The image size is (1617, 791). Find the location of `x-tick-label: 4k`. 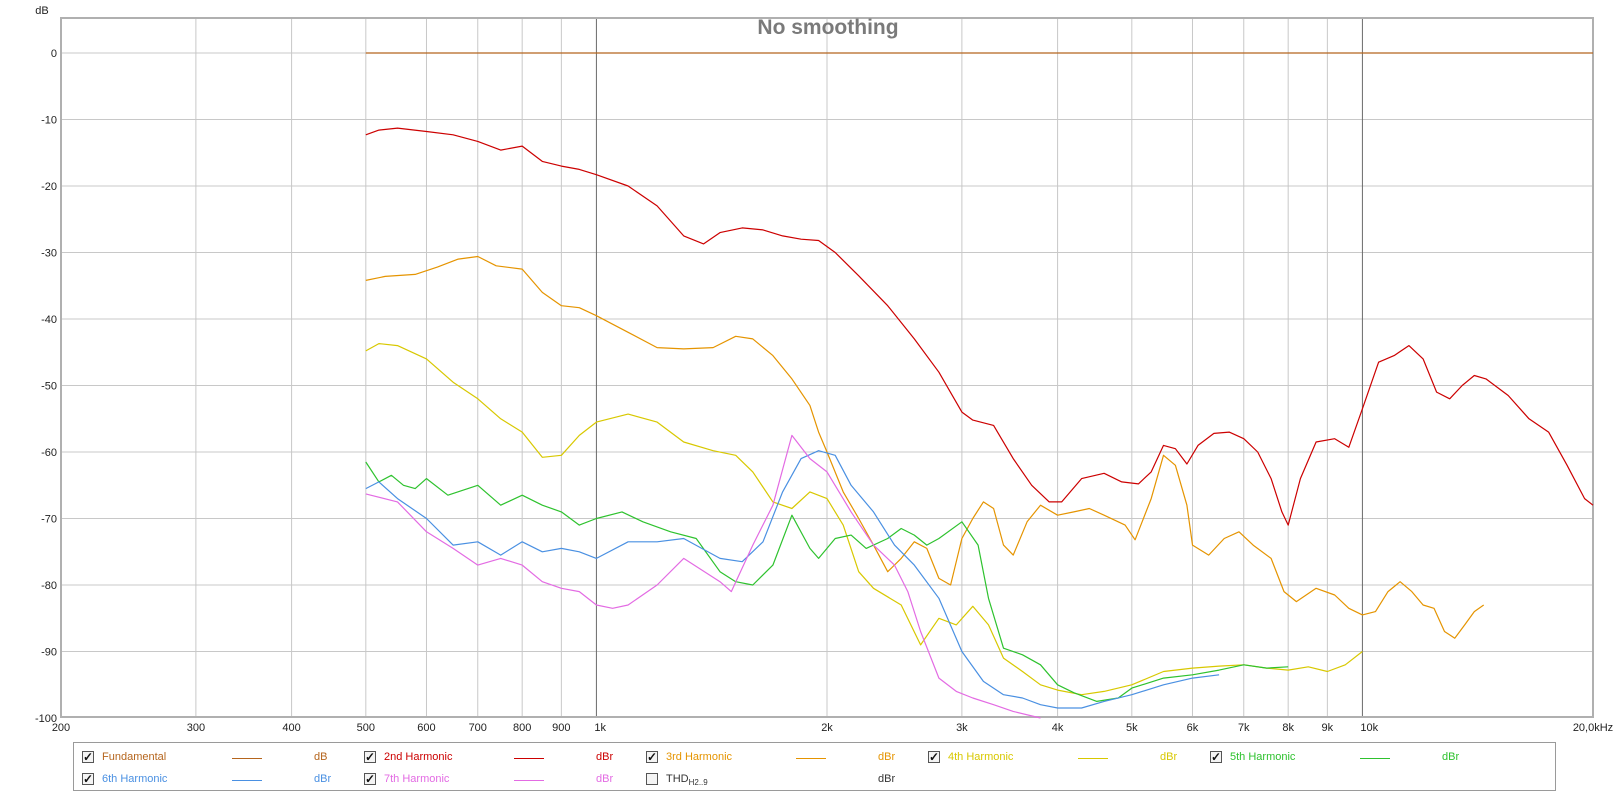

x-tick-label: 4k is located at coordinates (1058, 728).